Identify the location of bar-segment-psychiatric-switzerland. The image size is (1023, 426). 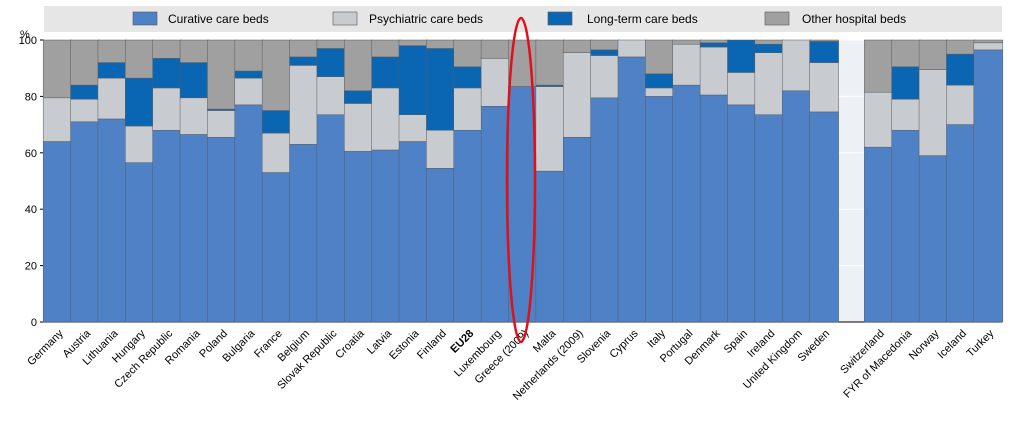
(879, 119).